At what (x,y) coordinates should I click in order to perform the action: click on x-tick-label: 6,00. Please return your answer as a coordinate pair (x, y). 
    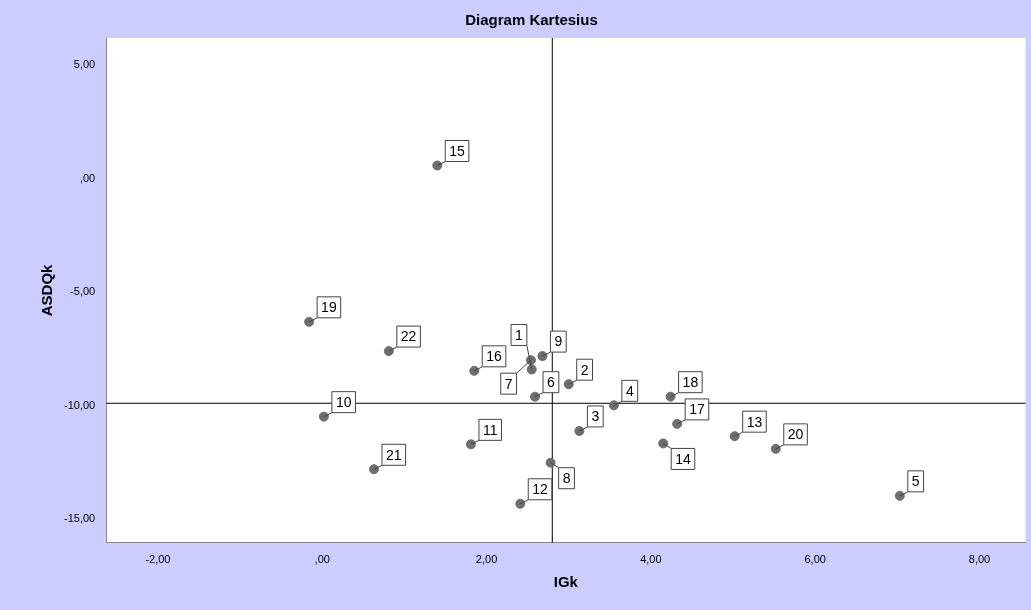
    Looking at the image, I should click on (815, 559).